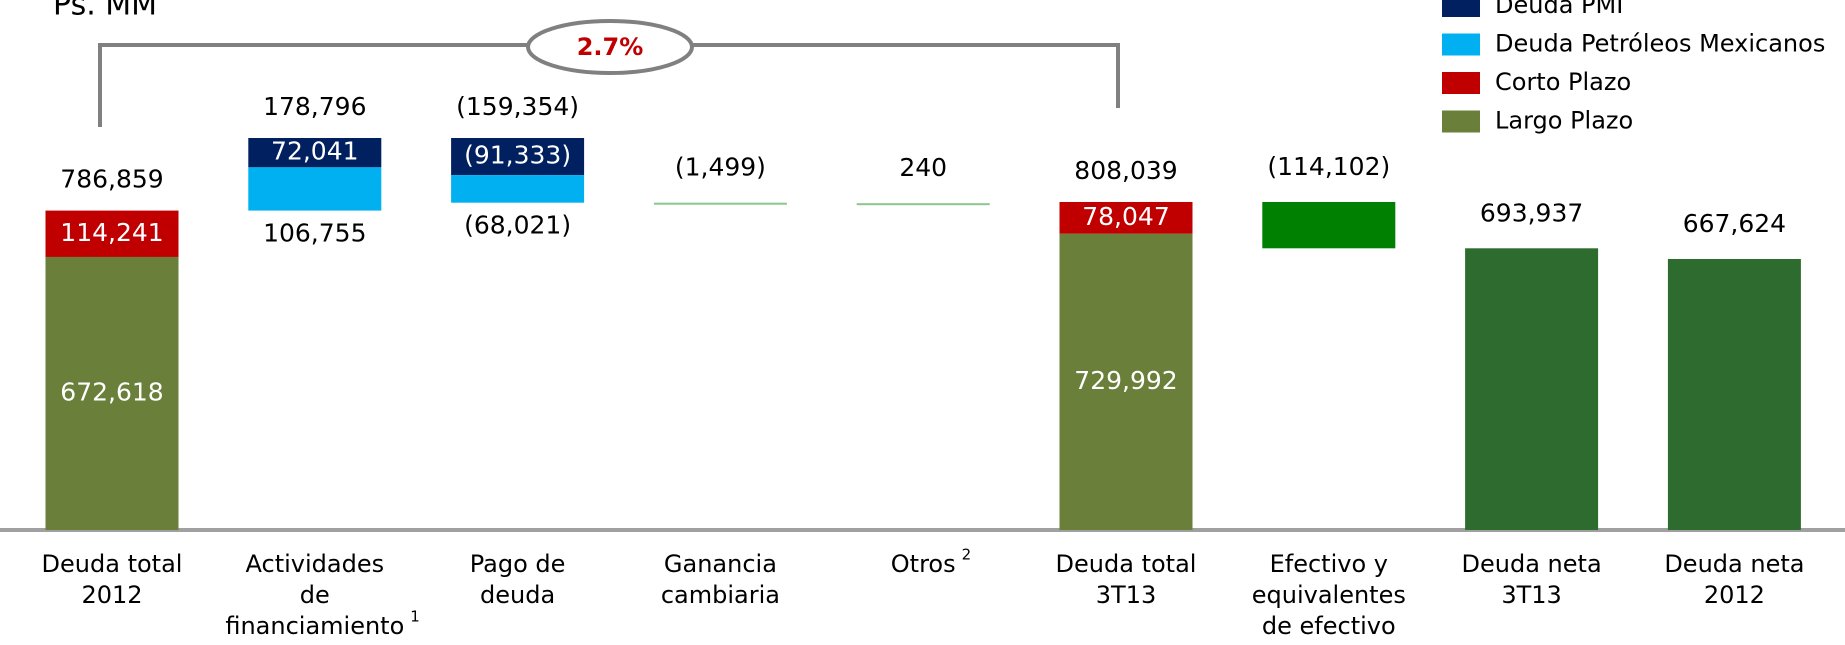 This screenshot has height=645, width=1845. What do you see at coordinates (720, 564) in the screenshot?
I see `x-tick-label: Ganancia` at bounding box center [720, 564].